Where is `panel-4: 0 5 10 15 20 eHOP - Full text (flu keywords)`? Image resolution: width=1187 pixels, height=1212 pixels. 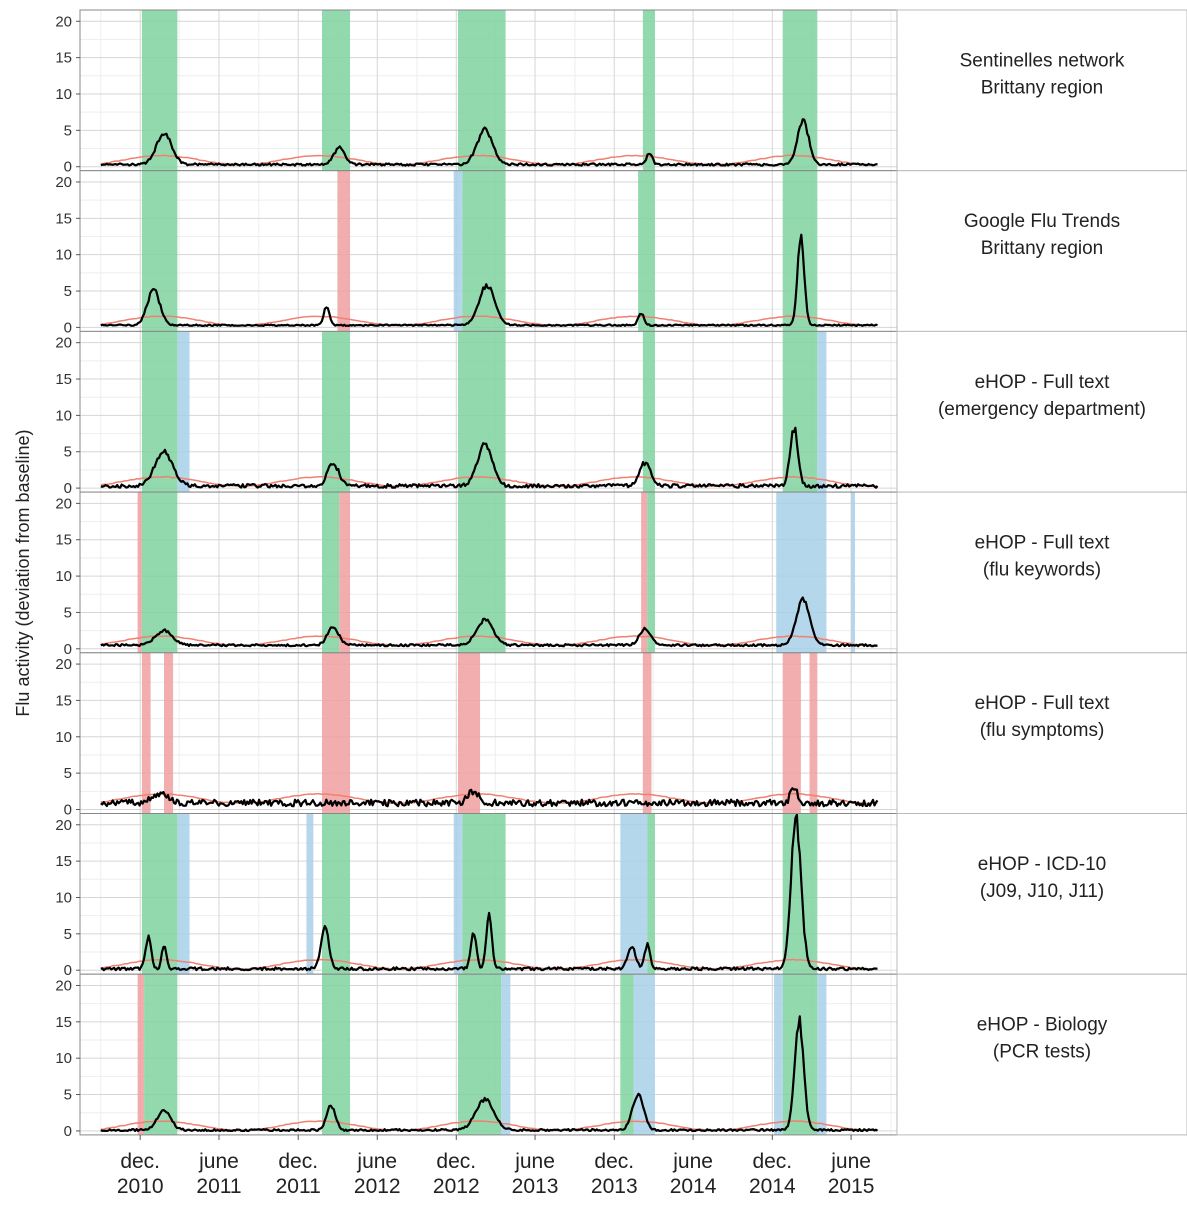
panel-4: 0 5 10 15 20 eHOP - Full text (flu keywords) is located at coordinates (621, 574).